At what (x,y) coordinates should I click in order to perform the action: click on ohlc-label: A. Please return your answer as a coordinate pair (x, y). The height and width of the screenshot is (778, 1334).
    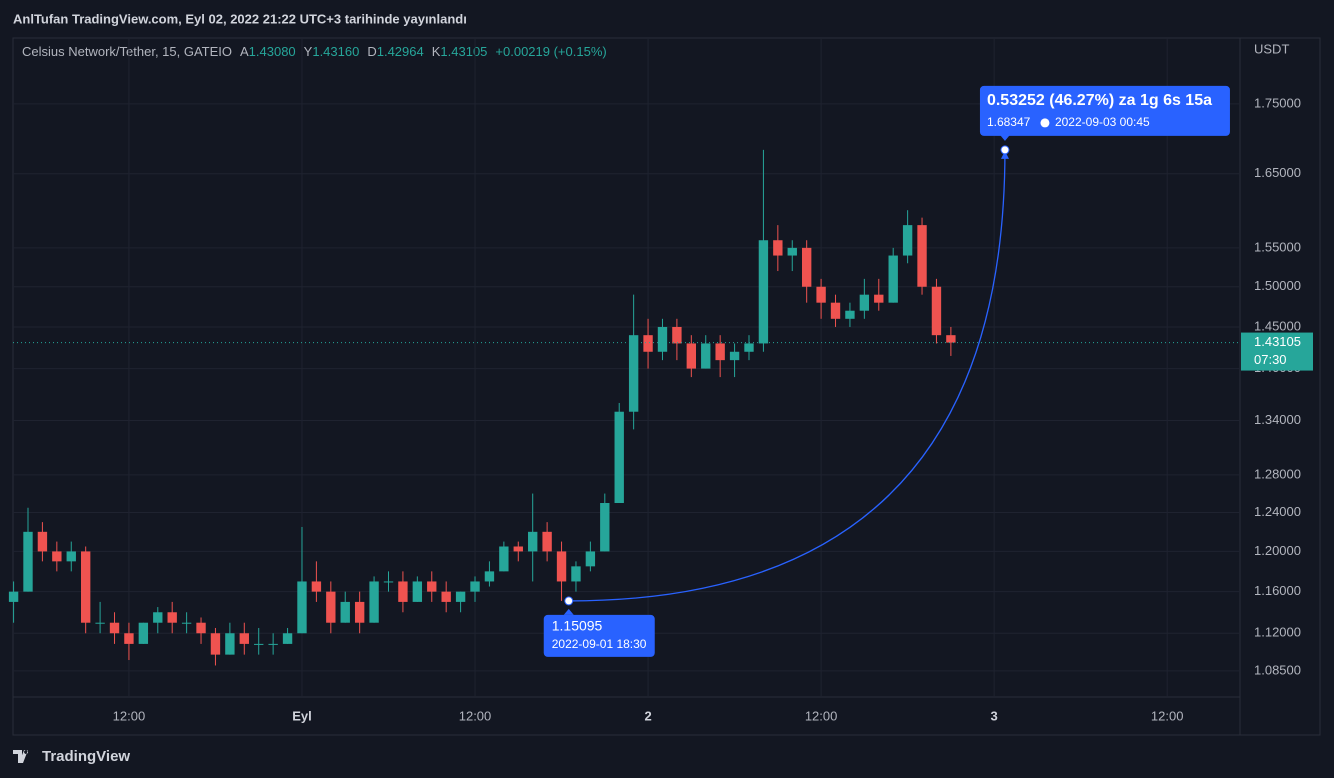
    Looking at the image, I should click on (244, 51).